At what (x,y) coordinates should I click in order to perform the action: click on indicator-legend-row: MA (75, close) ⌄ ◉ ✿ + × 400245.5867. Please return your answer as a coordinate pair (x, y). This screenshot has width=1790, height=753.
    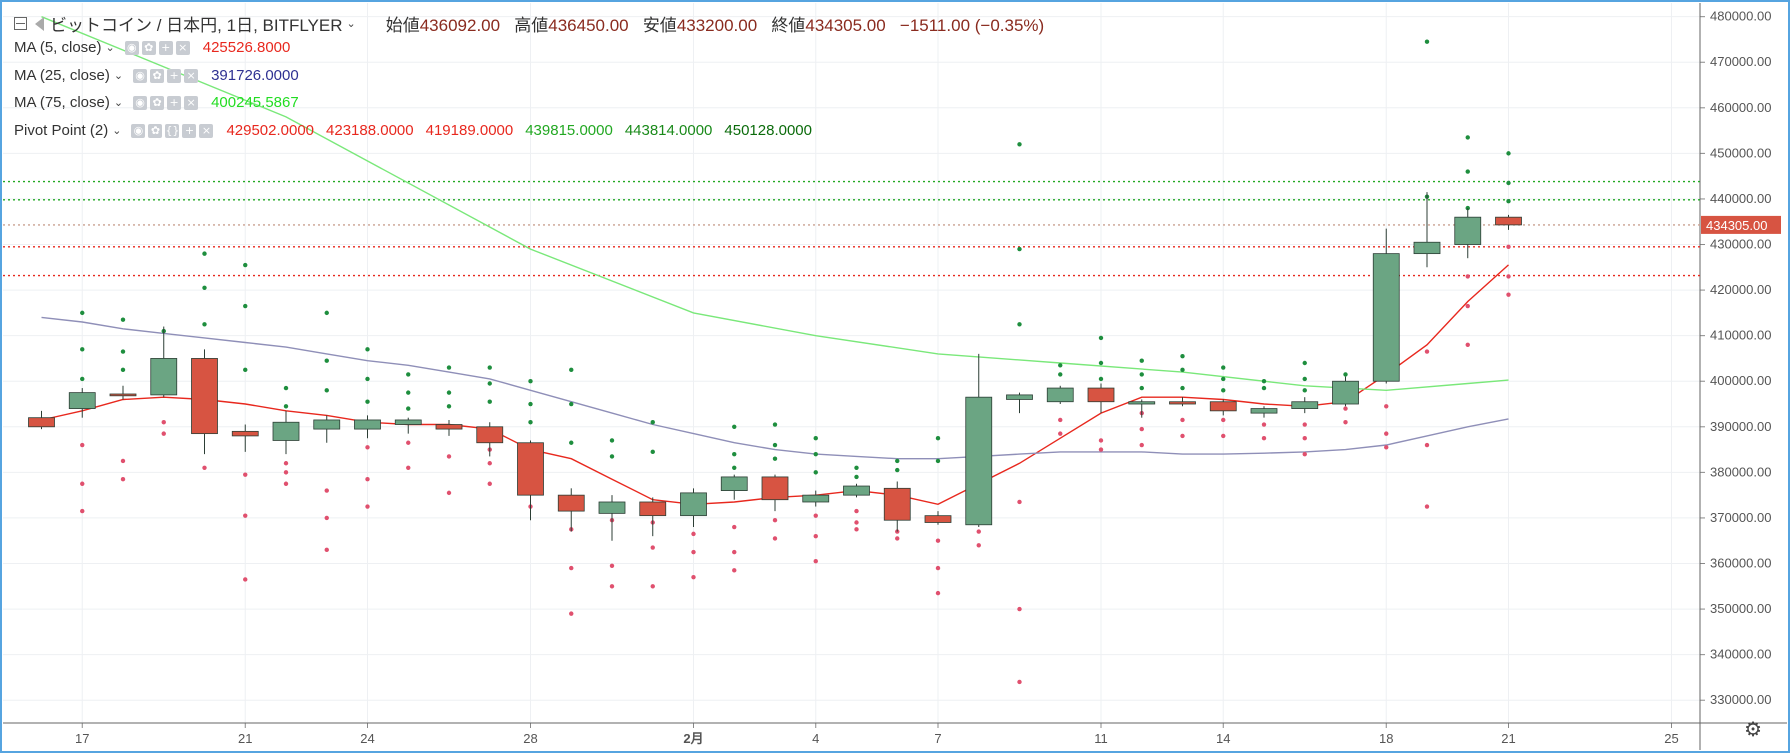
    Looking at the image, I should click on (162, 102).